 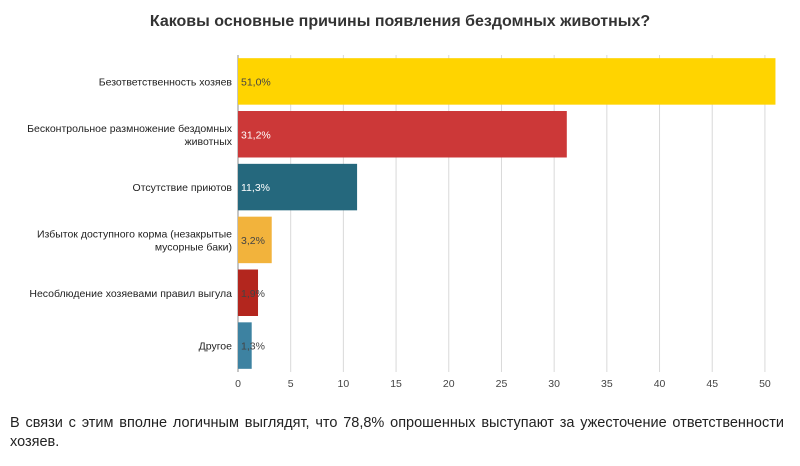 I want to click on x-tick-label: 45, so click(x=712, y=384).